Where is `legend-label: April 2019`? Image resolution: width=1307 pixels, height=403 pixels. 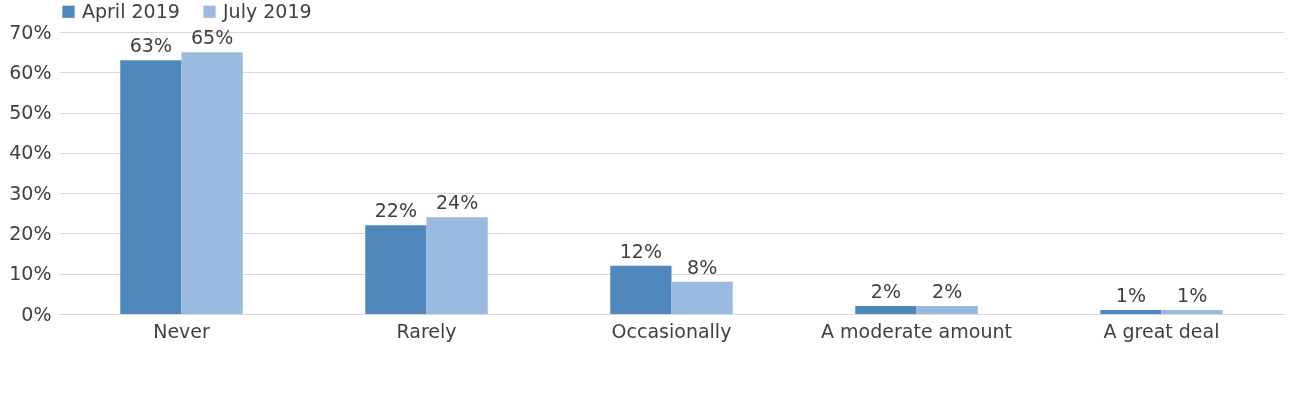
legend-label: April 2019 is located at coordinates (131, 11).